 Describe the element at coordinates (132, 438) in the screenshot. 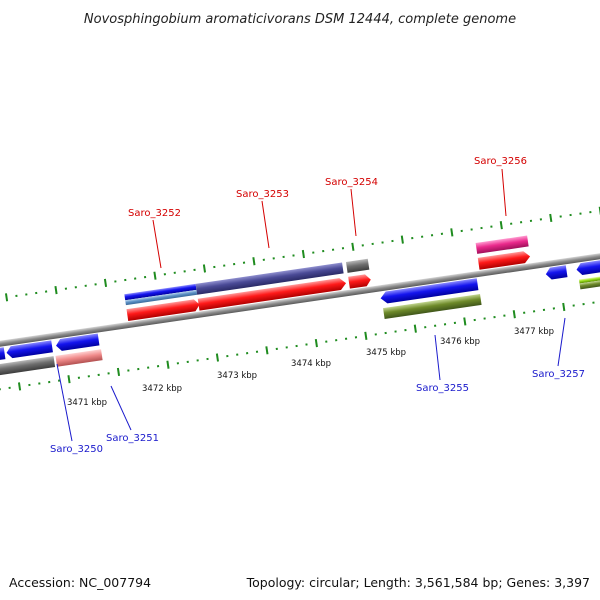

I see `gene-label-saro-3251: Saro_3251` at that location.